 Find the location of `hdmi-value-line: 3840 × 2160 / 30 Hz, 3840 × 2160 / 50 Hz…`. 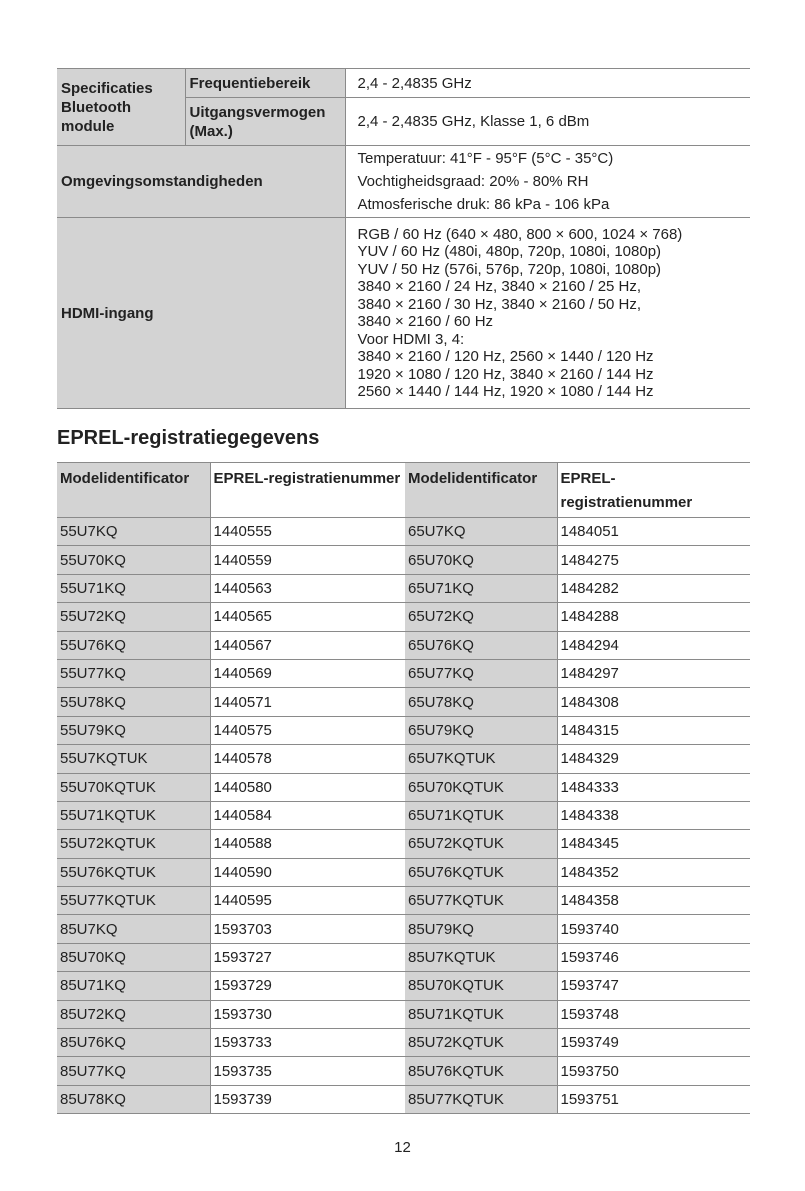

hdmi-value-line: 3840 × 2160 / 30 Hz, 3840 × 2160 / 50 Hz… is located at coordinates (499, 304).